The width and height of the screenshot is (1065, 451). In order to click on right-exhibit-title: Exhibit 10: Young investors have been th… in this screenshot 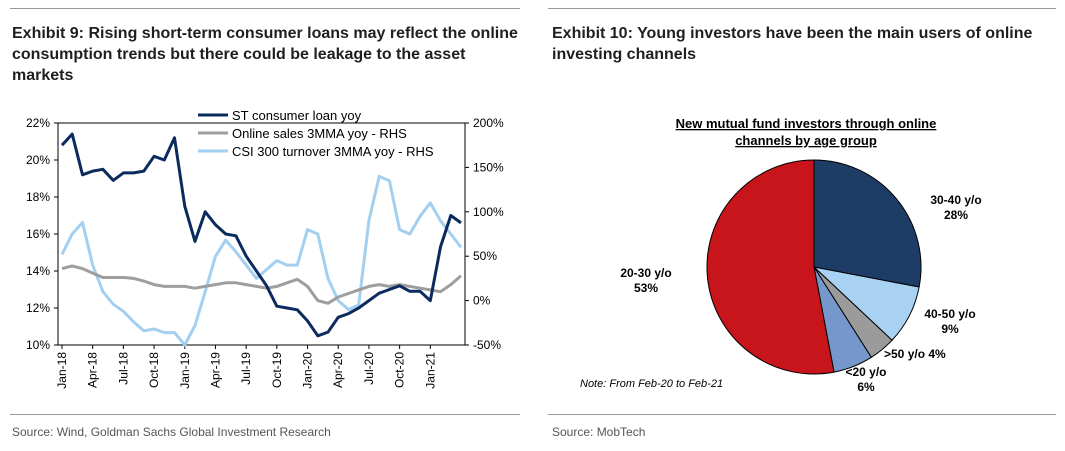, I will do `click(792, 44)`.